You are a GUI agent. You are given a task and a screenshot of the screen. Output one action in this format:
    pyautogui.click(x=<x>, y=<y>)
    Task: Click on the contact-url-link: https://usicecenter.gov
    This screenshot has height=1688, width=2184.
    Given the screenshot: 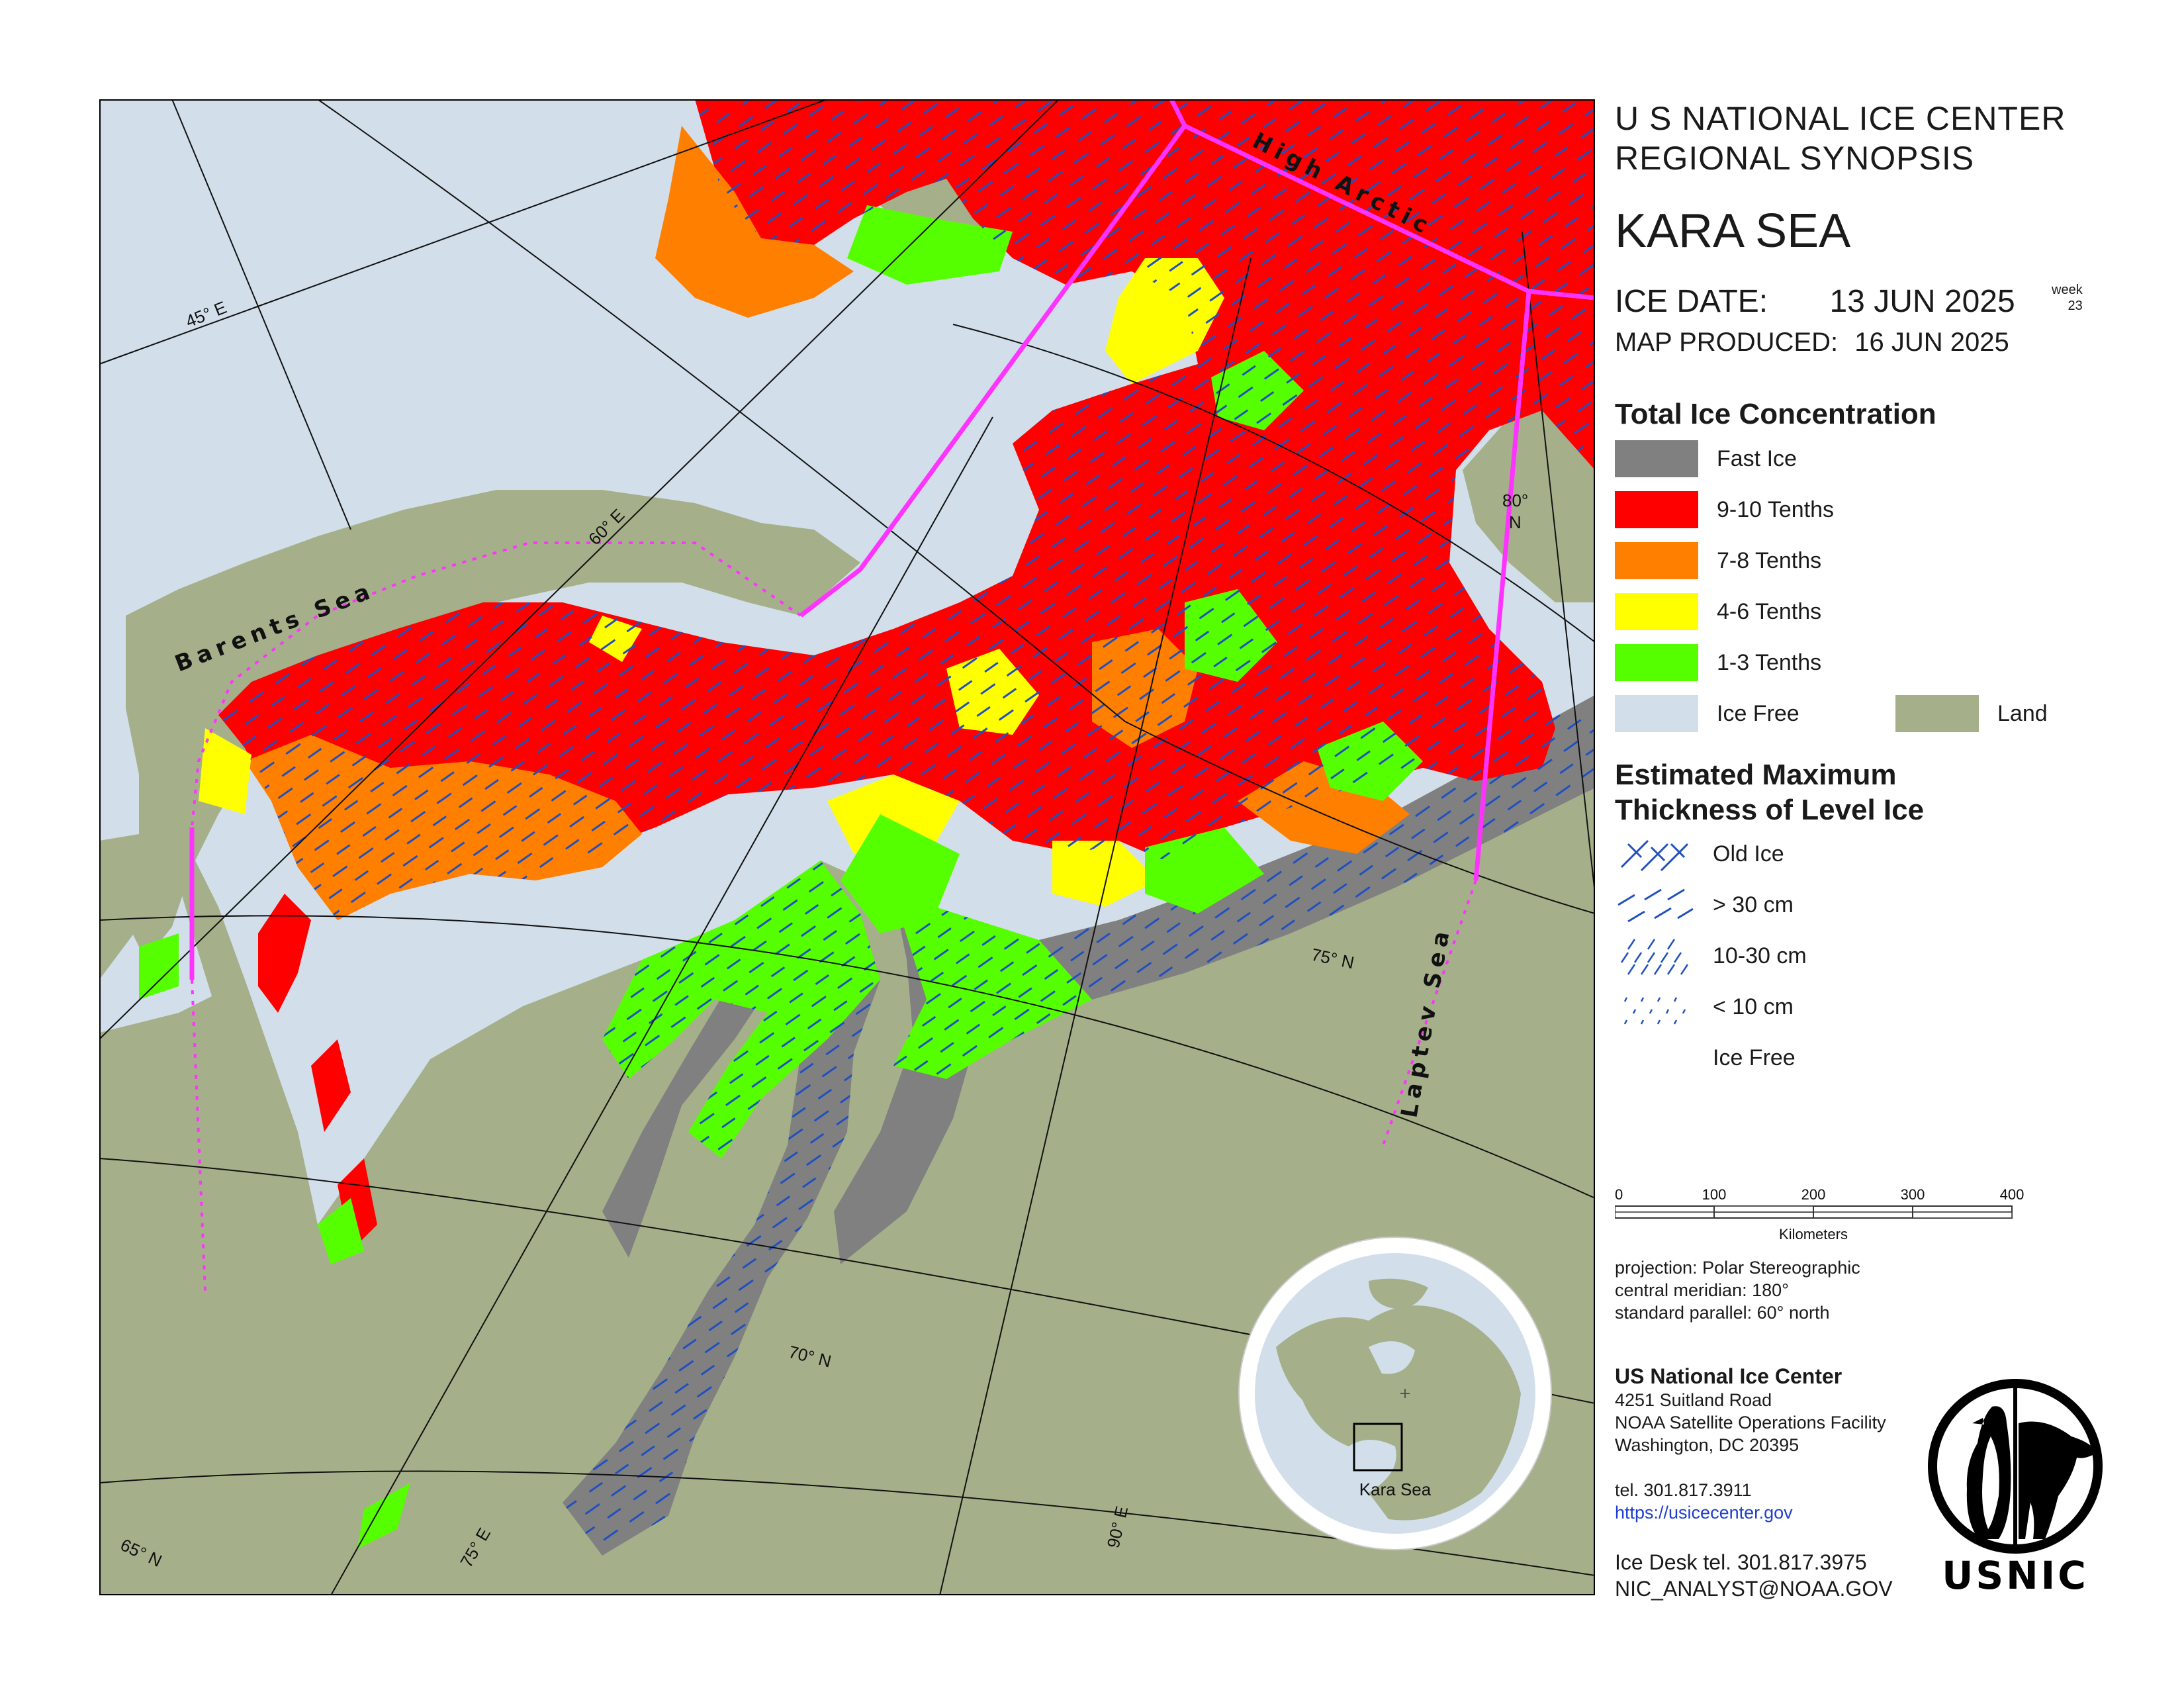 What is the action you would take?
    pyautogui.click(x=1704, y=1513)
    